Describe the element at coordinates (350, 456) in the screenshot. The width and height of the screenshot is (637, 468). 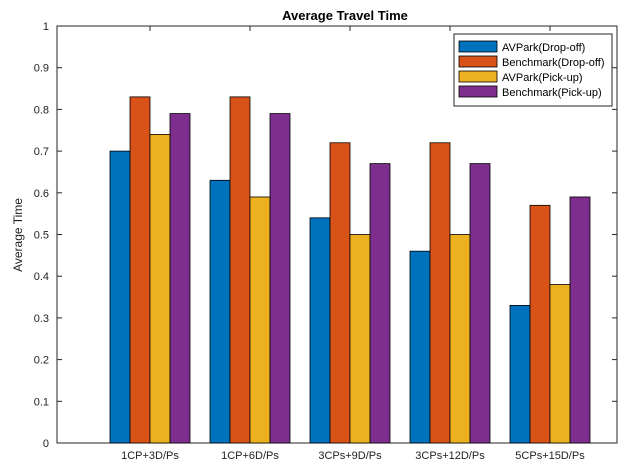
I see `x-tick-label: 3CPs+9D/Ps` at that location.